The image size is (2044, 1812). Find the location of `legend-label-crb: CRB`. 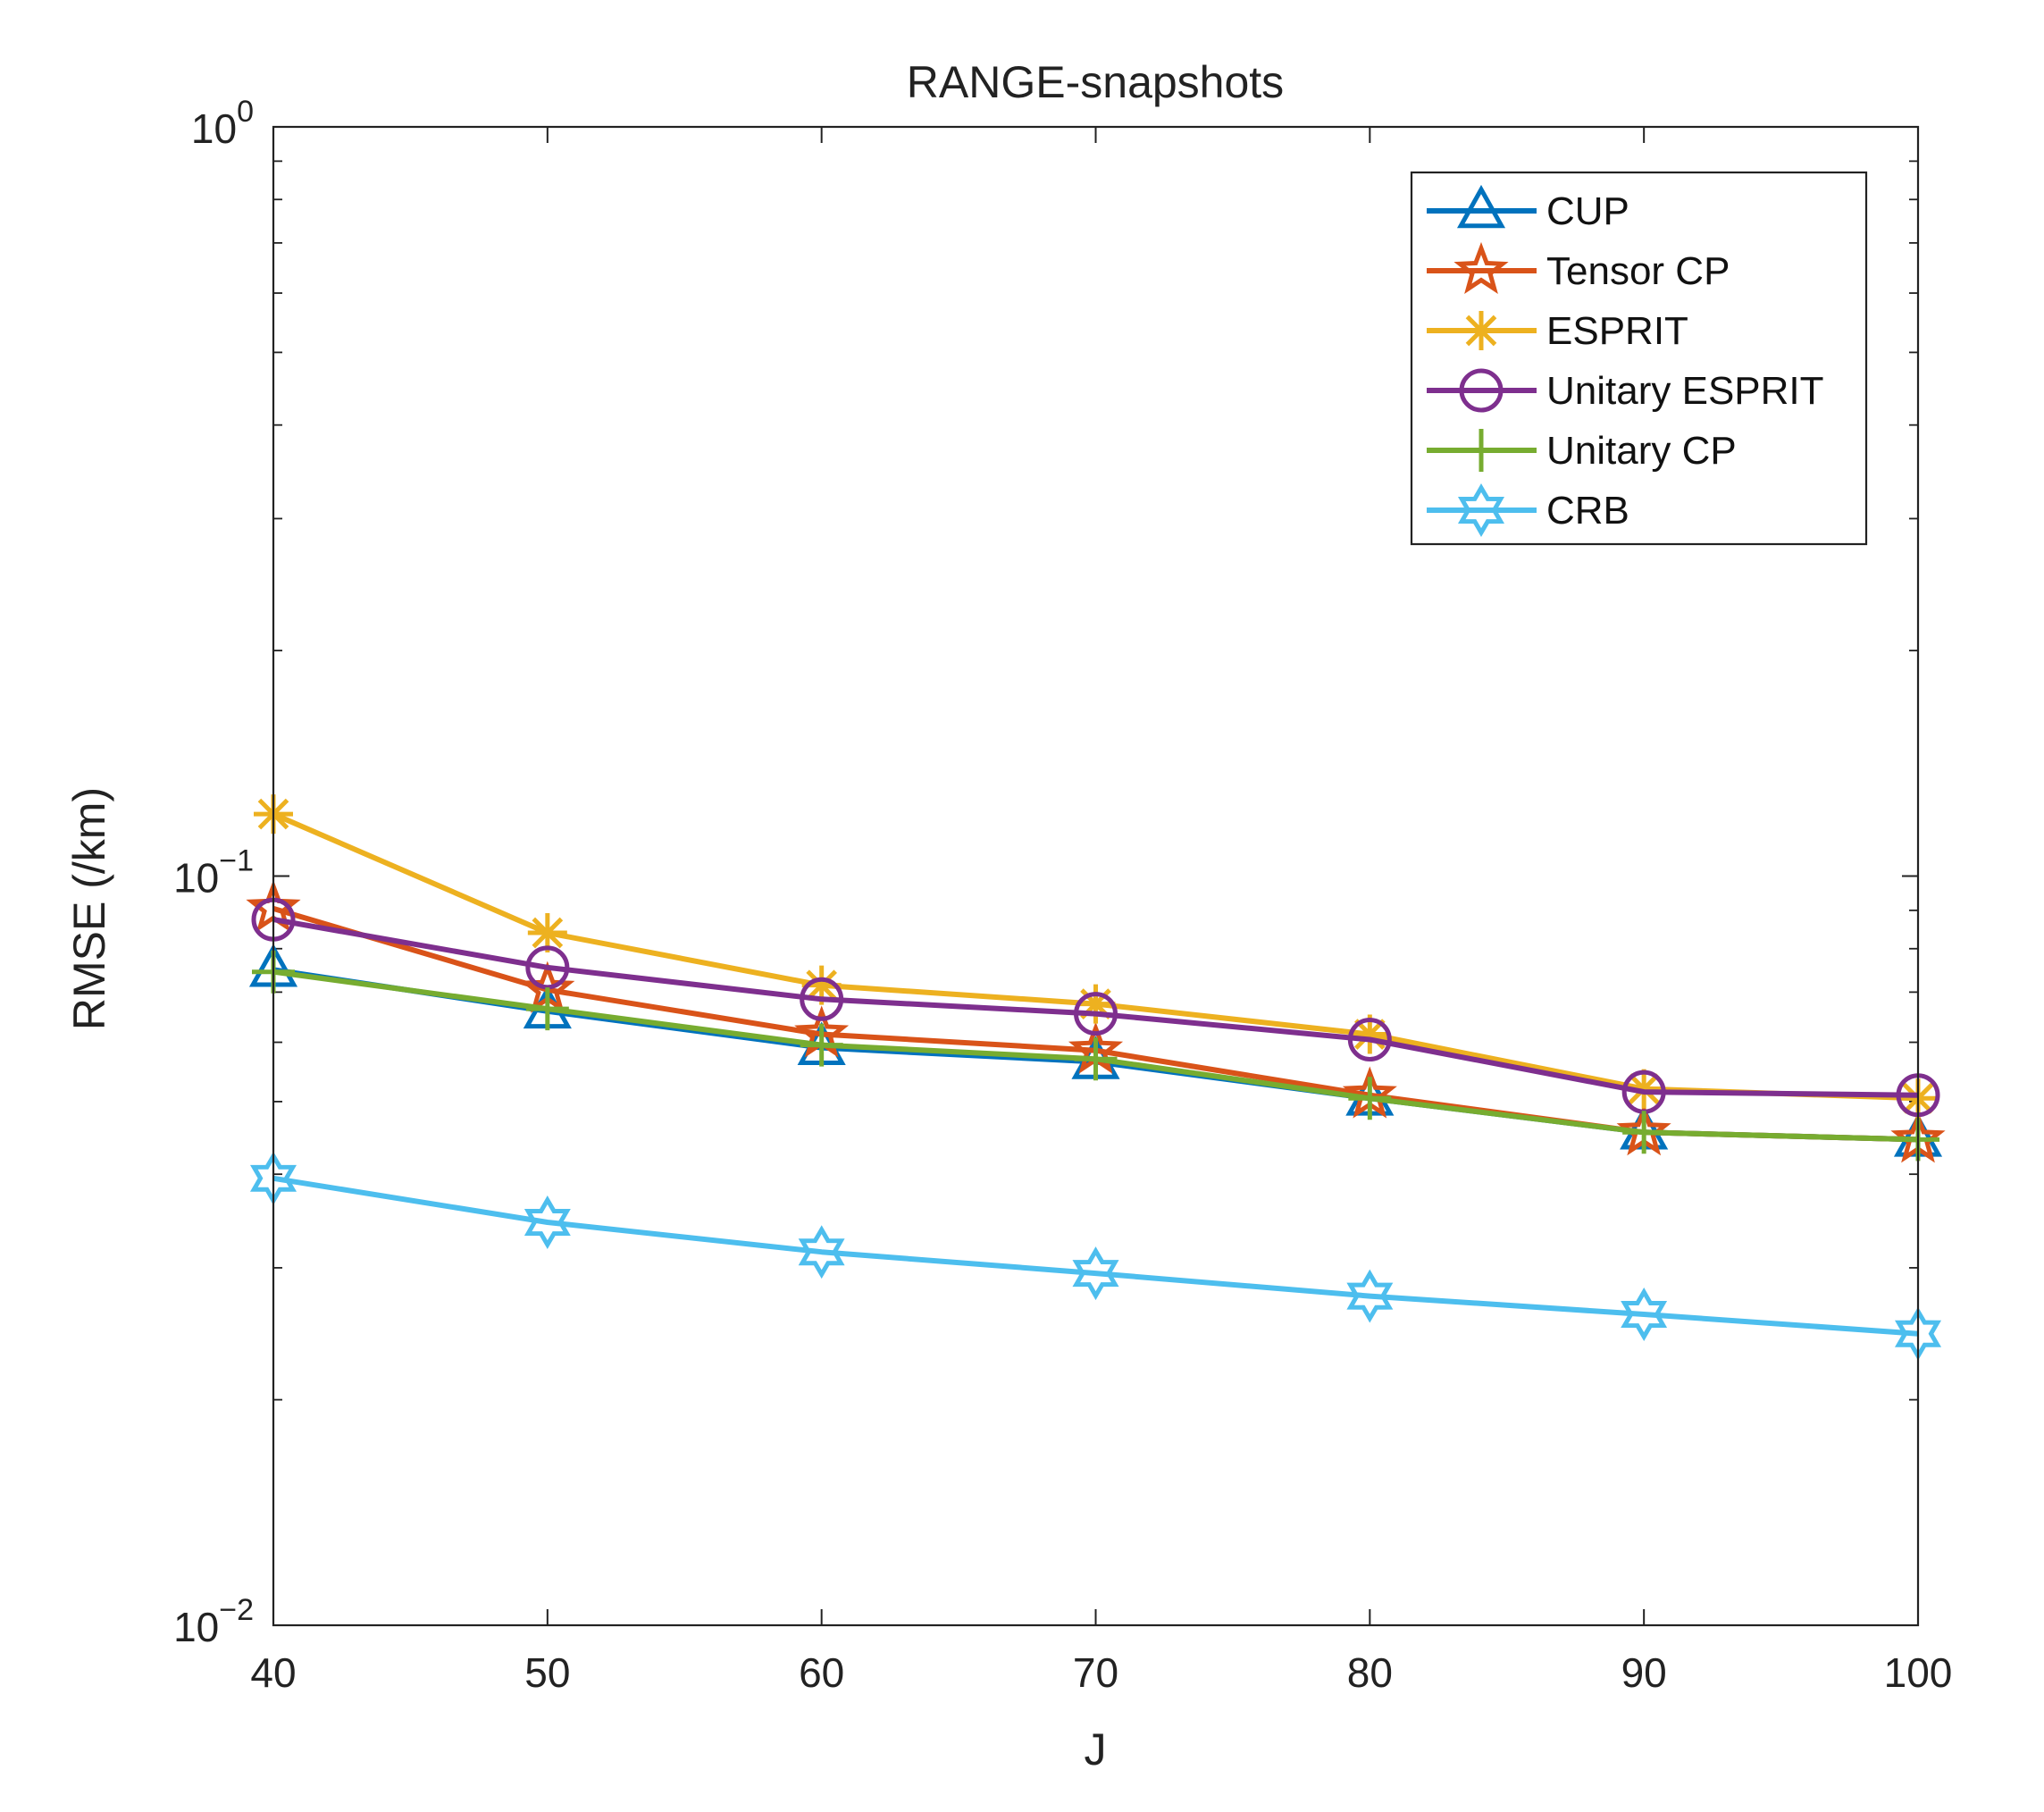

legend-label-crb: CRB is located at coordinates (1587, 511).